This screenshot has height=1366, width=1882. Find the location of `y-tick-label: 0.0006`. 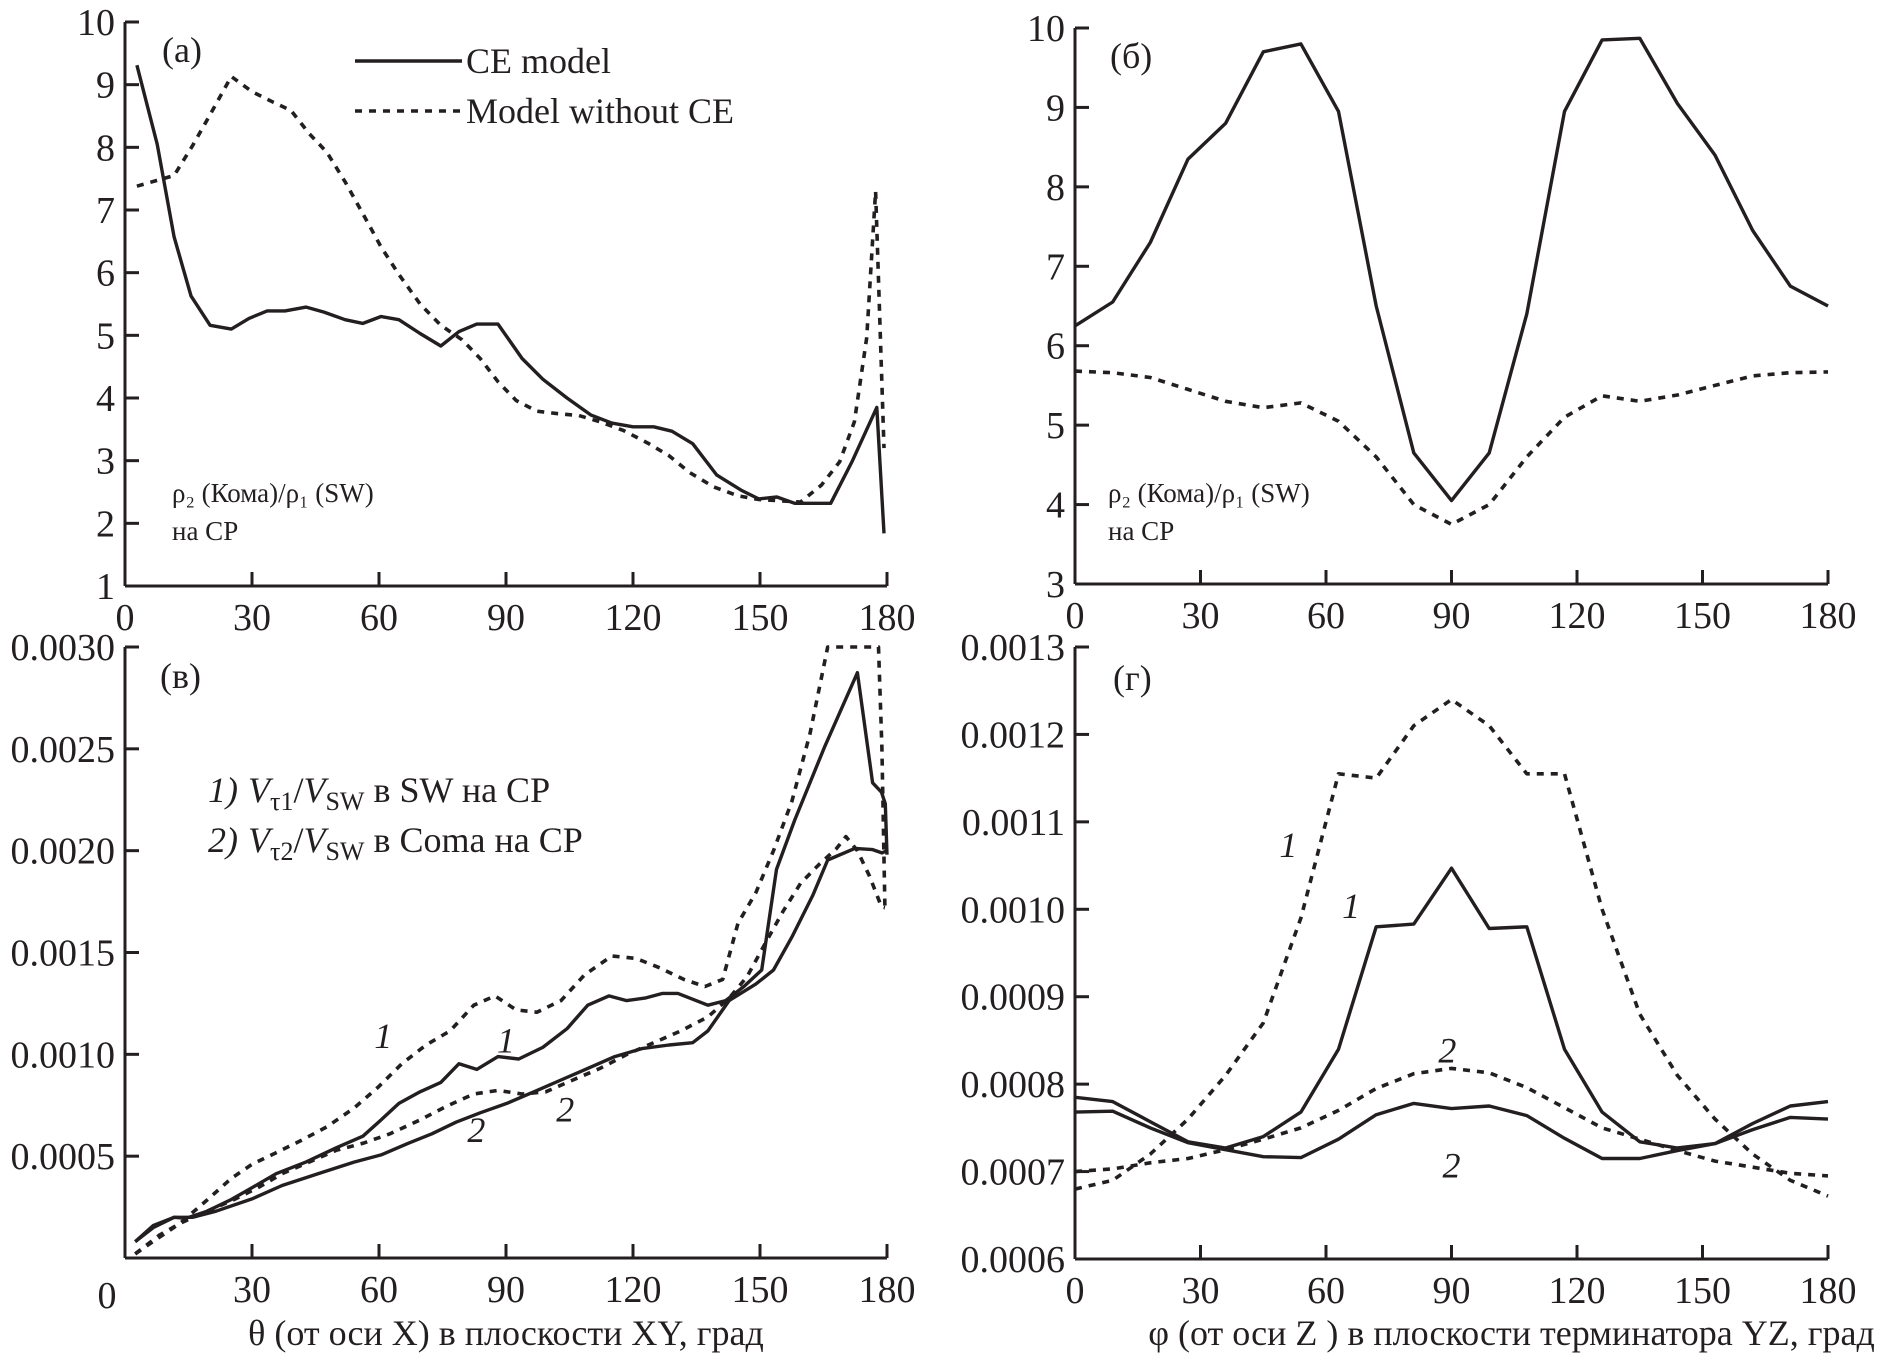

y-tick-label: 0.0006 is located at coordinates (1013, 1260).